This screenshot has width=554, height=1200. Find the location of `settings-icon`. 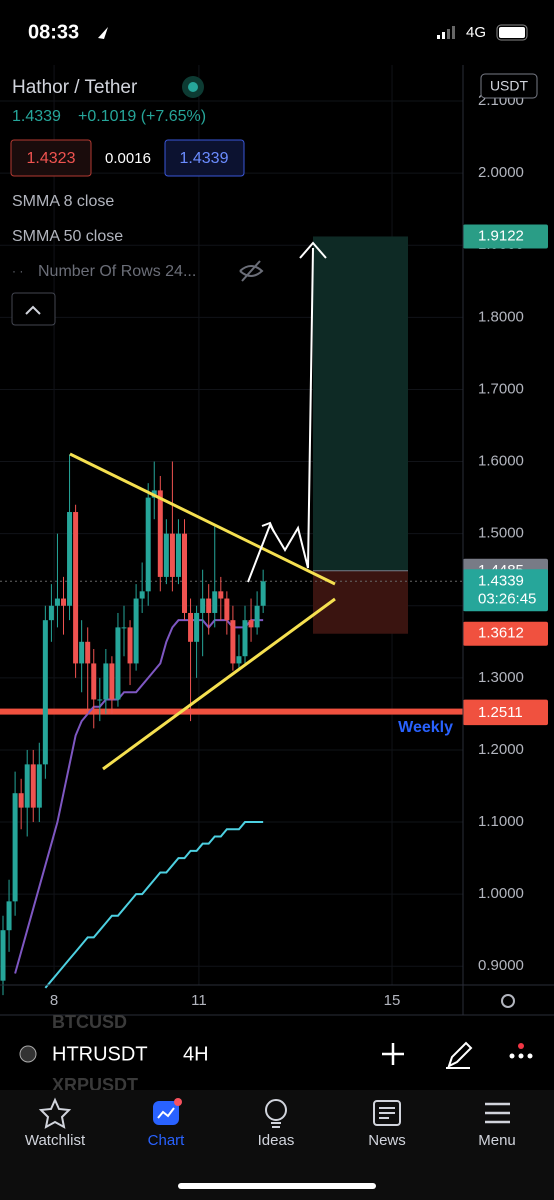

settings-icon is located at coordinates (508, 1001).